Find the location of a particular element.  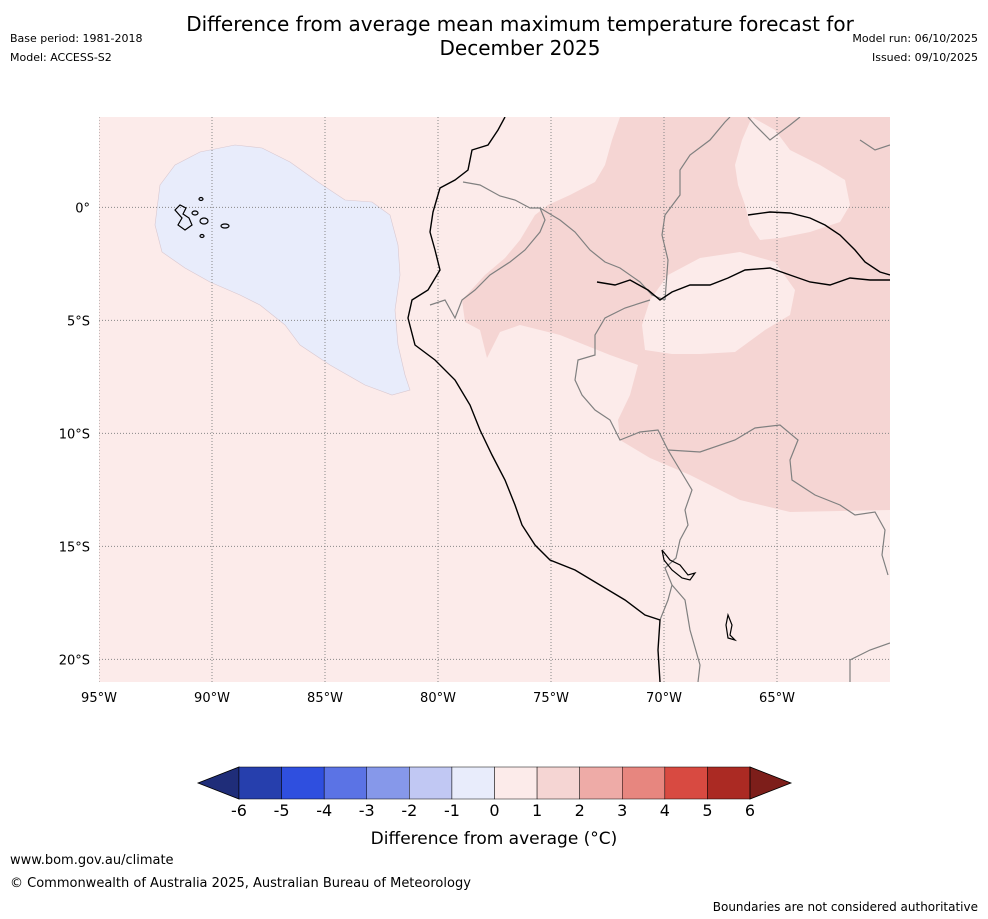

longitude-label: 65°W is located at coordinates (777, 698).